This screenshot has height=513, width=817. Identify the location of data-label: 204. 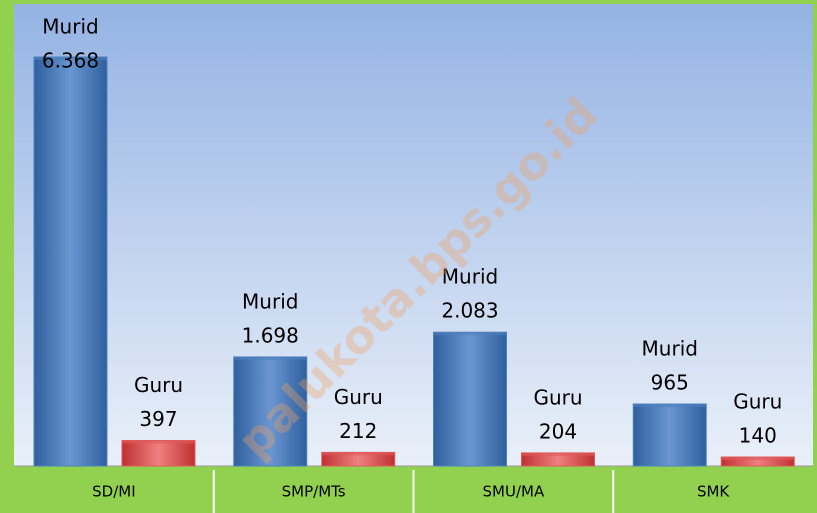
(558, 431).